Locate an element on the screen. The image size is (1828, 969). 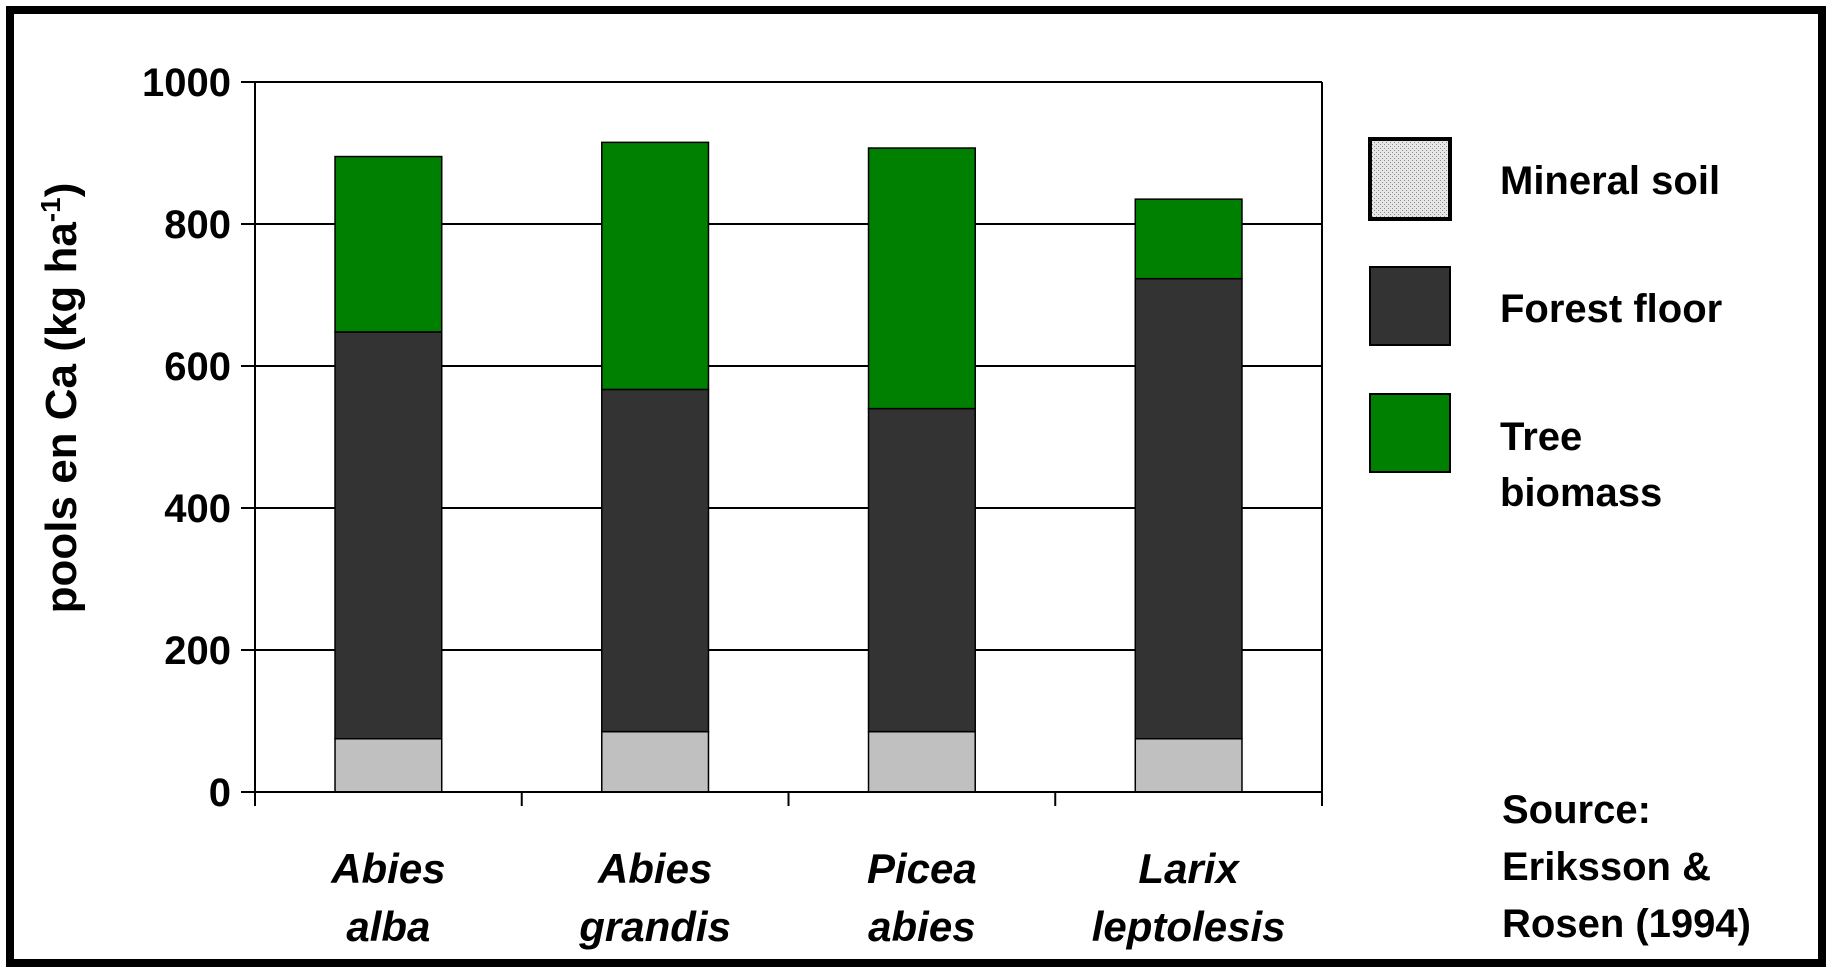
legend-label: biomass is located at coordinates (1581, 493).